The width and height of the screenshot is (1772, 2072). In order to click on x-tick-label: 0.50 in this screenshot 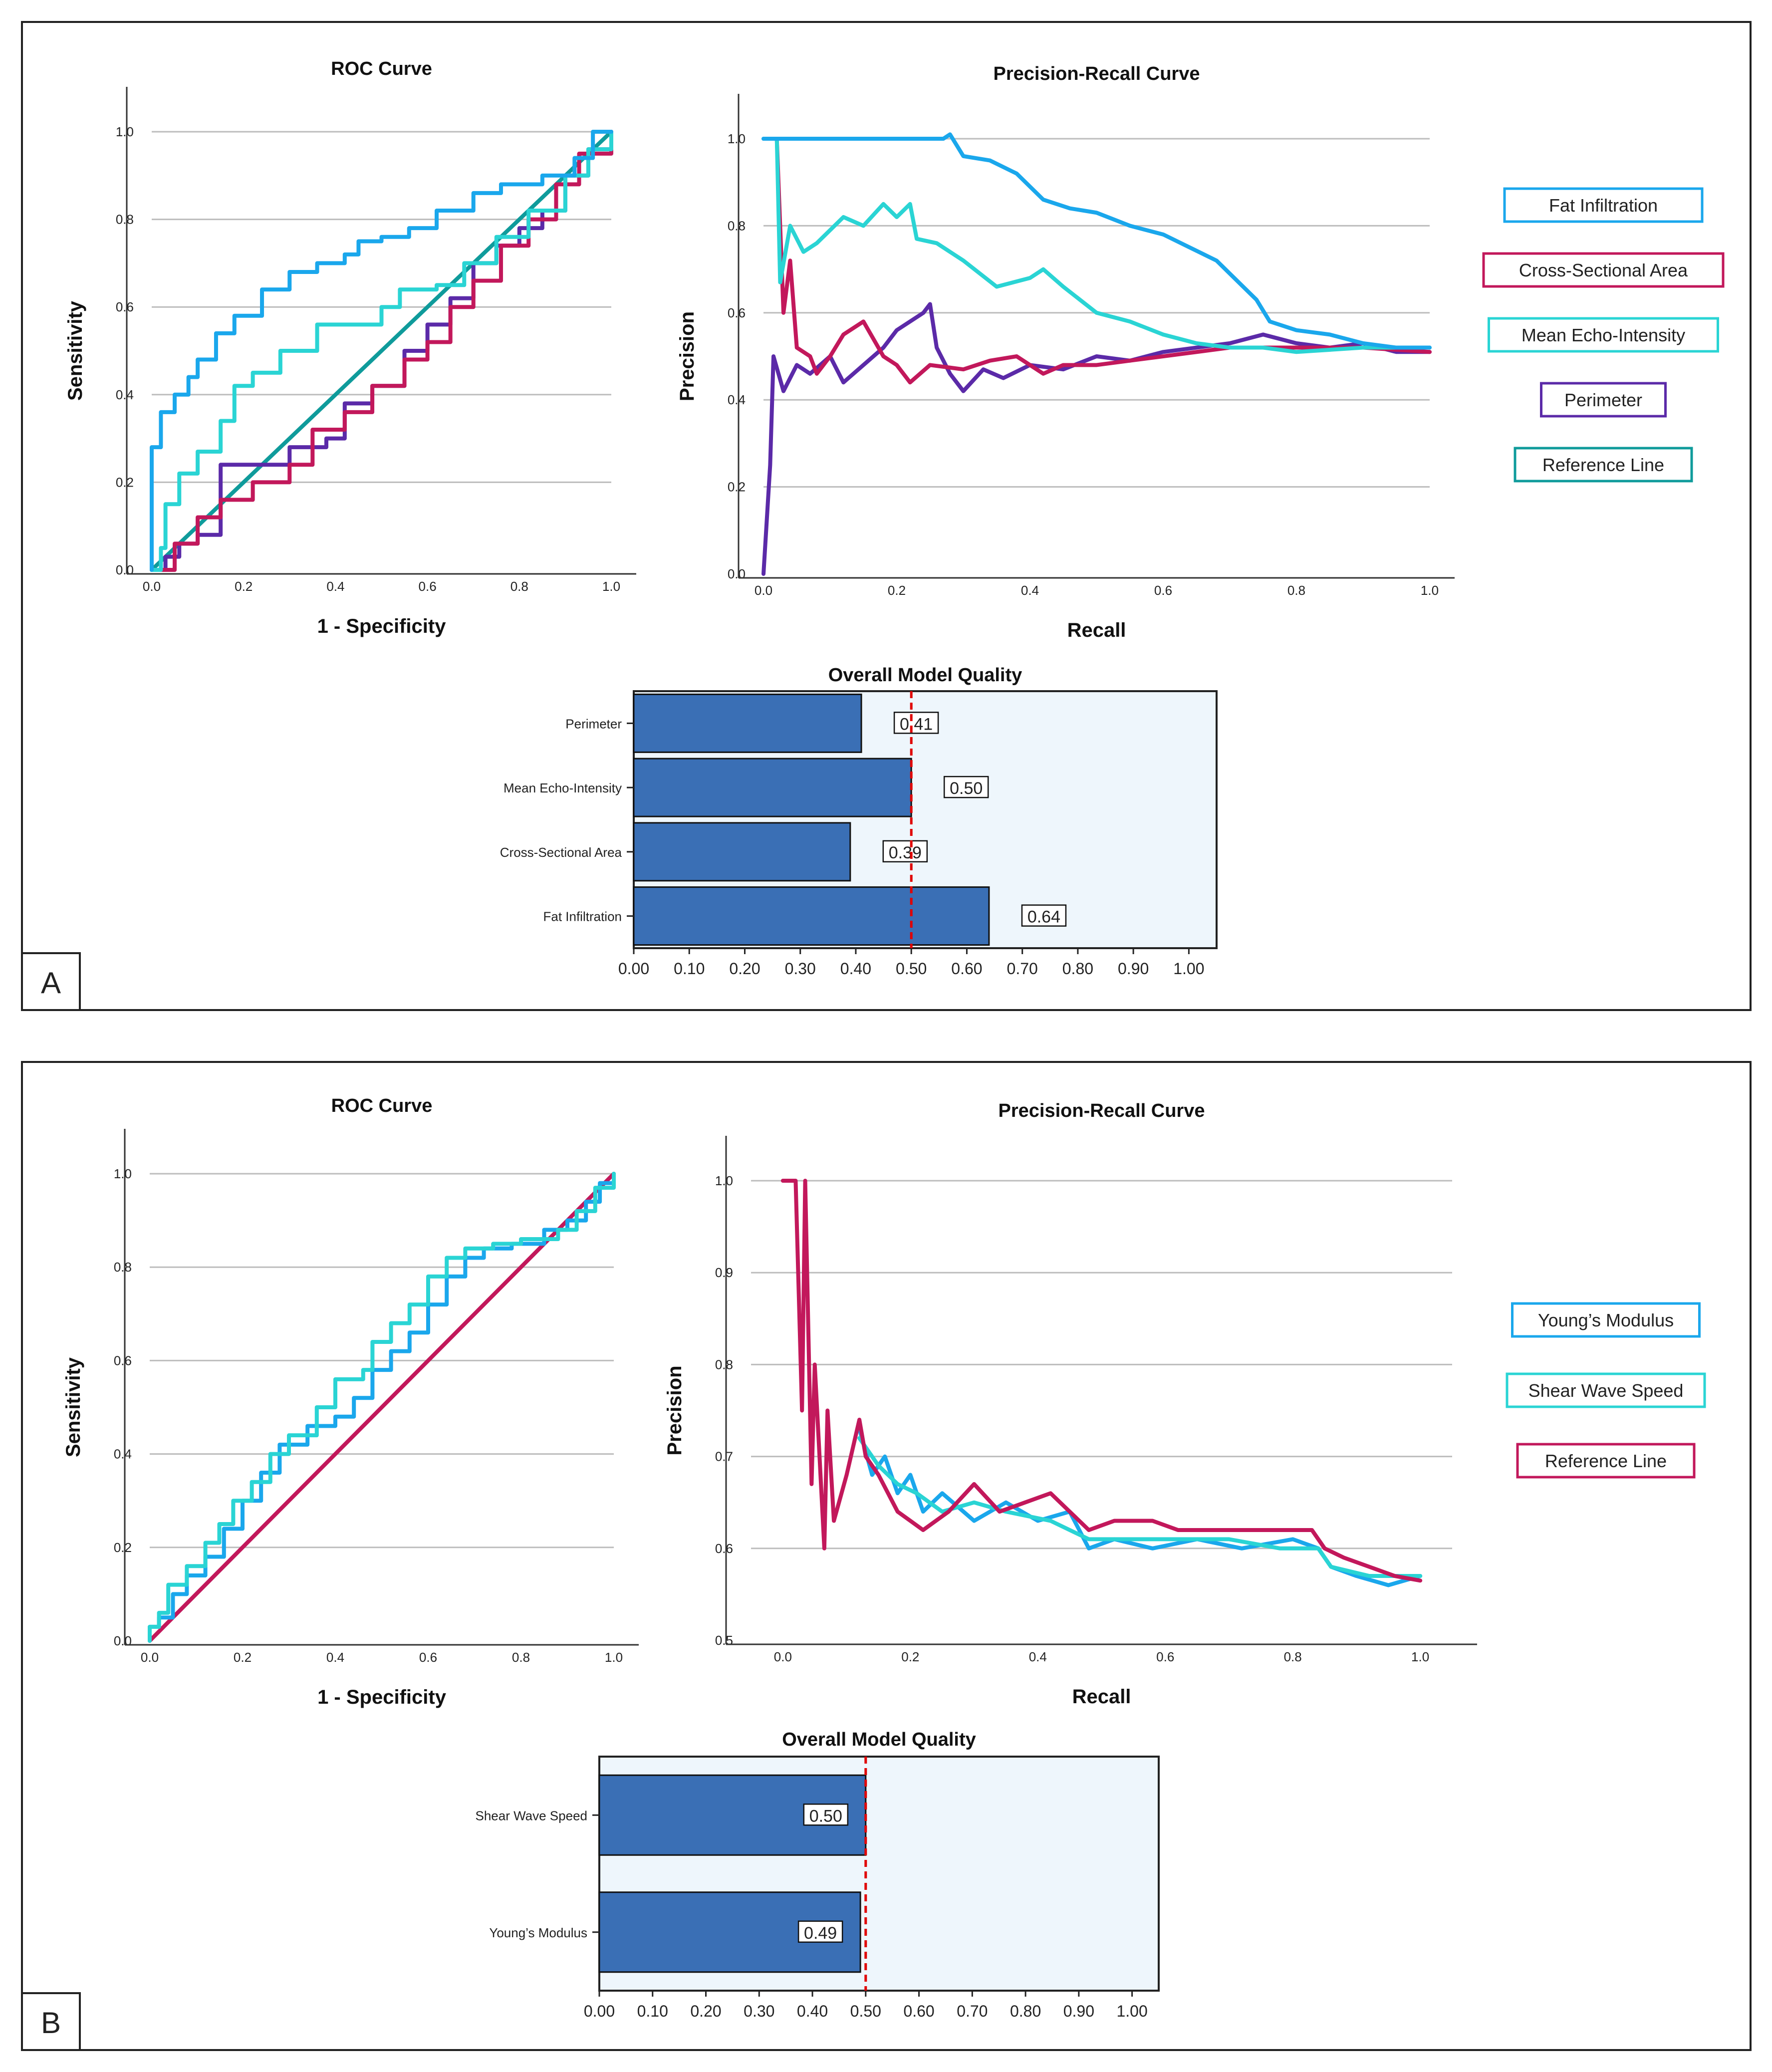, I will do `click(865, 2011)`.